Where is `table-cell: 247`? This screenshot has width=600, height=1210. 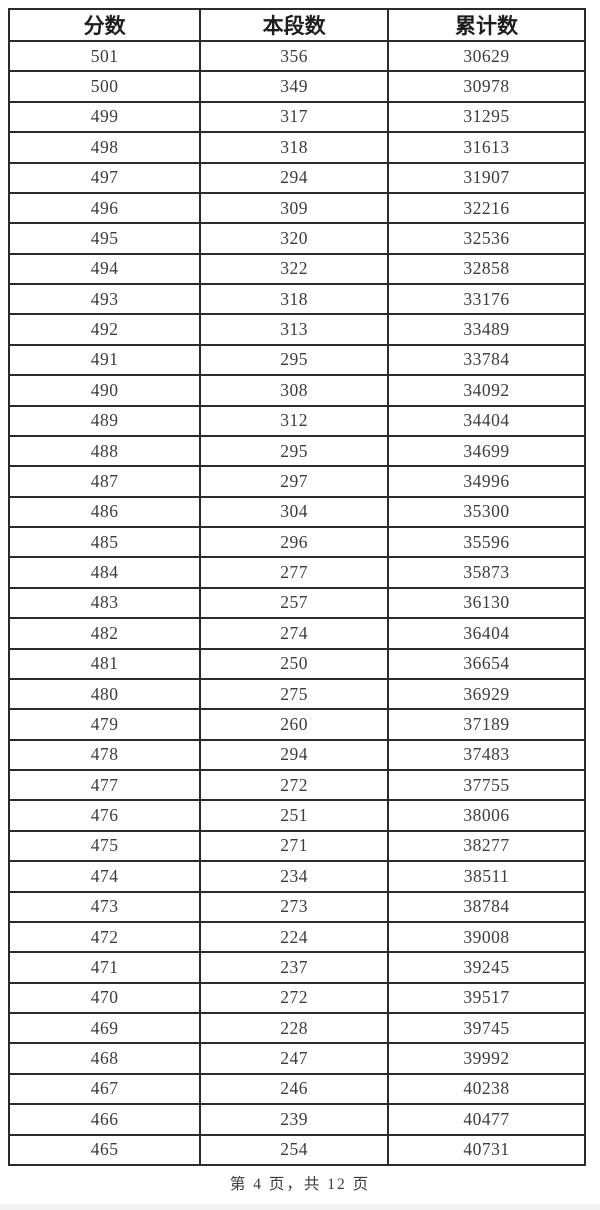 table-cell: 247 is located at coordinates (294, 1058).